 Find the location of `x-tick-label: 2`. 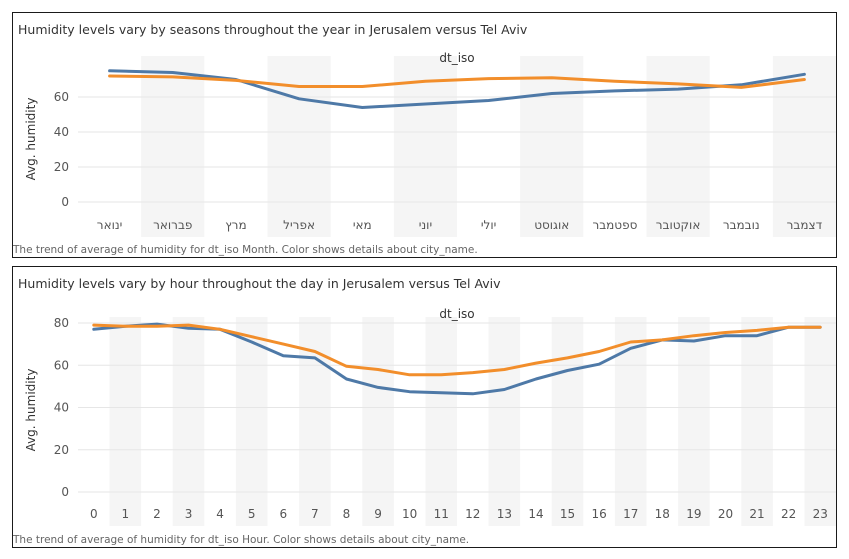

x-tick-label: 2 is located at coordinates (157, 514).